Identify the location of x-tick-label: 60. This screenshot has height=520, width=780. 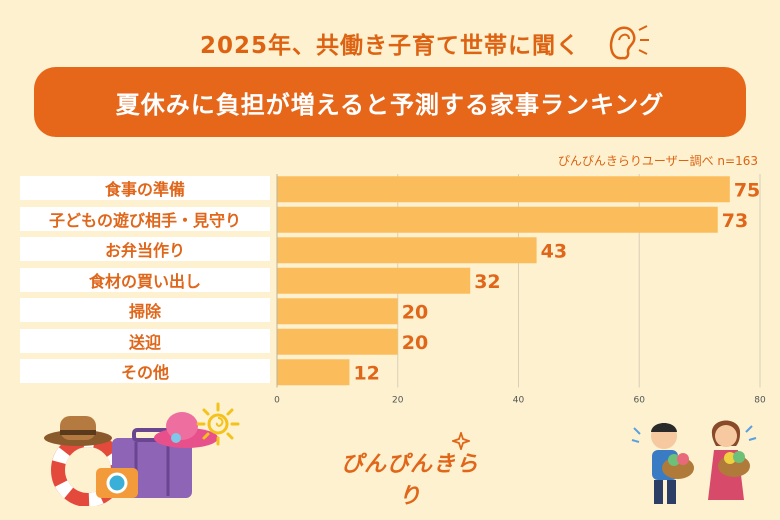
(640, 401).